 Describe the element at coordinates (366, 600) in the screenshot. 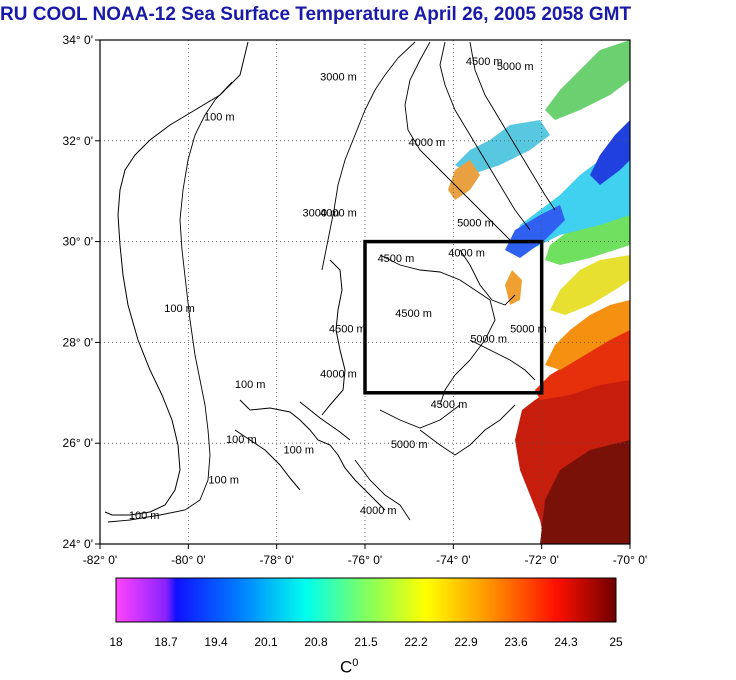

I see `colorbar` at that location.